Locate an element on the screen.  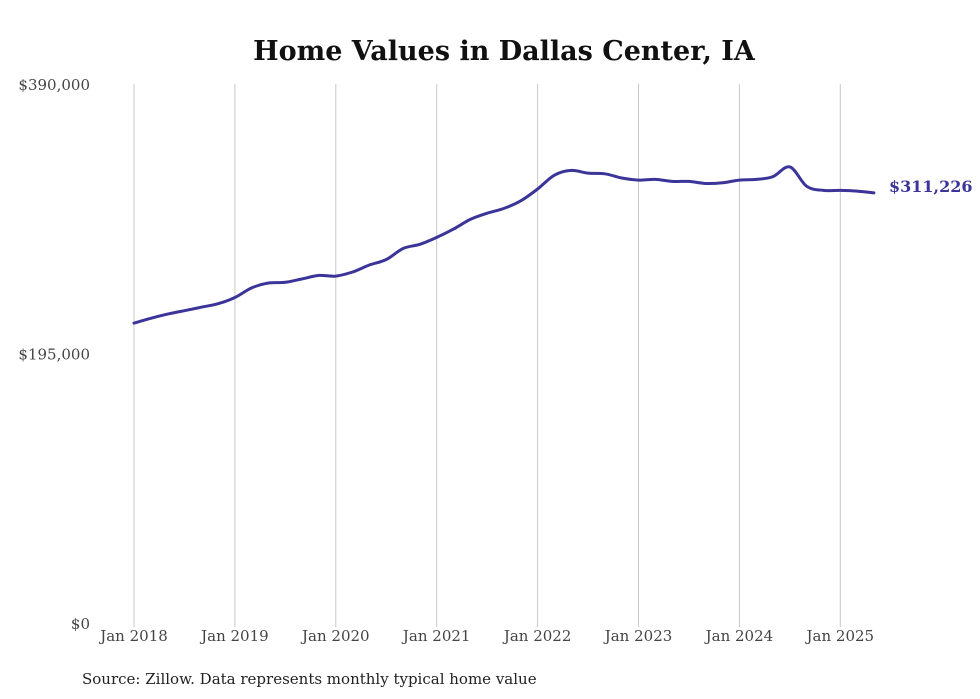
x-tick-label: Jan 2023 is located at coordinates (638, 636).